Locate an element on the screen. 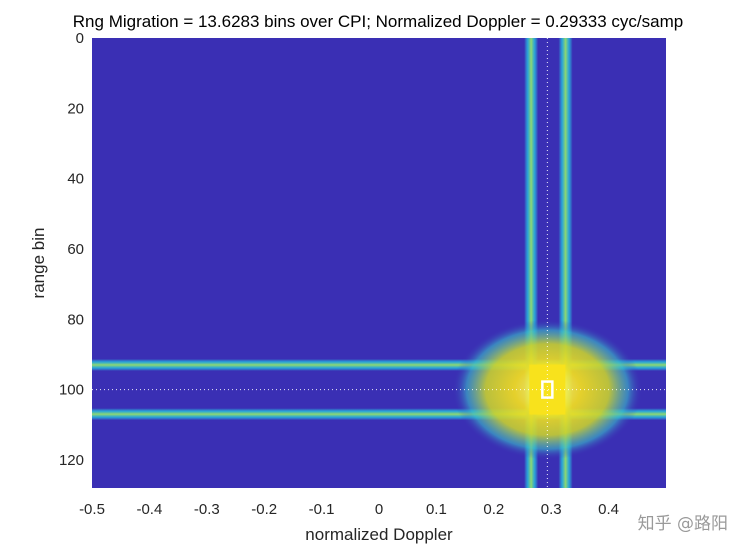 This screenshot has height=556, width=747. x-tick-label: 0 is located at coordinates (379, 509).